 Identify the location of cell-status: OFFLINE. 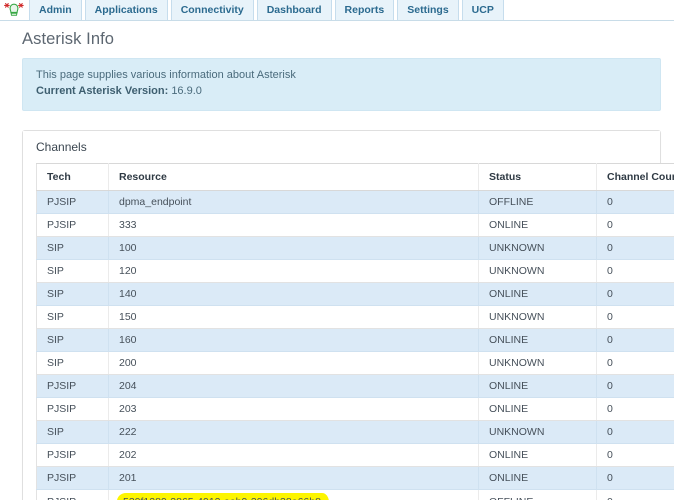
(537, 201).